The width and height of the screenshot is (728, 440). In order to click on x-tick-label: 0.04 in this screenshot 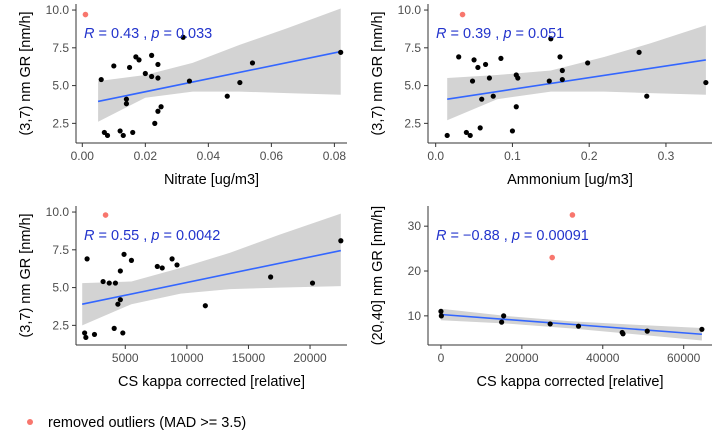, I will do `click(209, 156)`.